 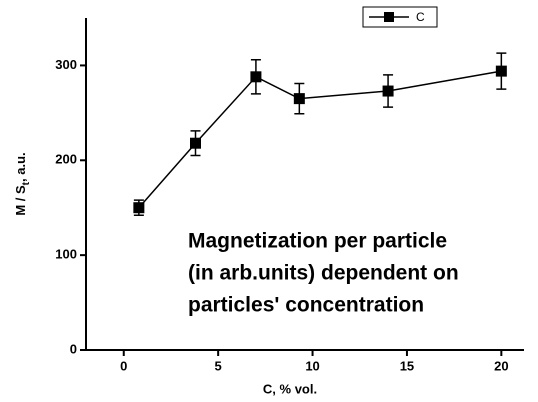 I want to click on y-label-sub: t, so click(x=26, y=183).